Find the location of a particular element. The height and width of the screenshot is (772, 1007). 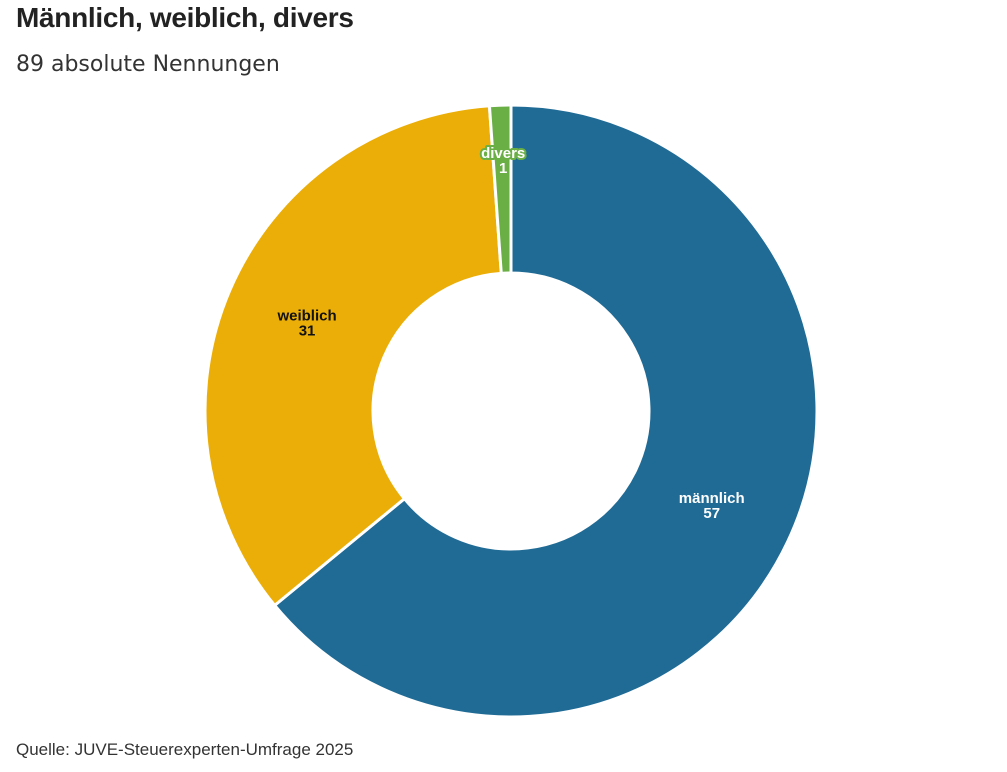

slice-category-maennlich: männlich is located at coordinates (712, 498).